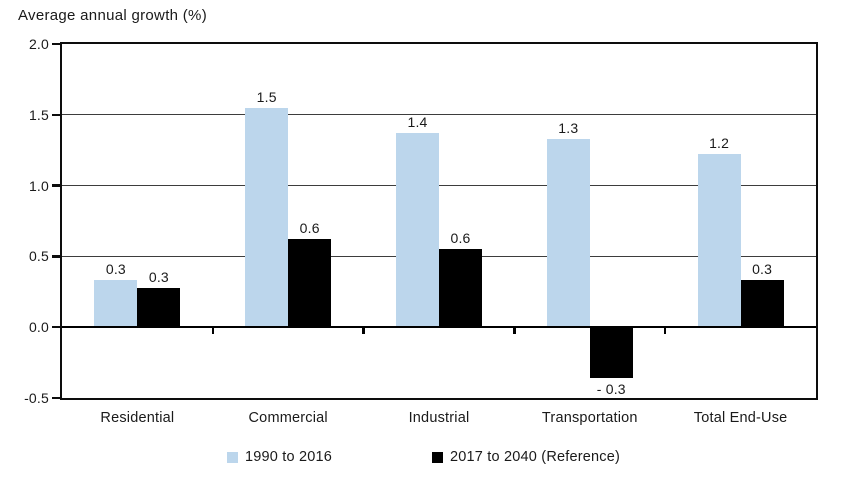  What do you see at coordinates (38, 327) in the screenshot?
I see `y-axis-tick-label-0.0: 0.0` at bounding box center [38, 327].